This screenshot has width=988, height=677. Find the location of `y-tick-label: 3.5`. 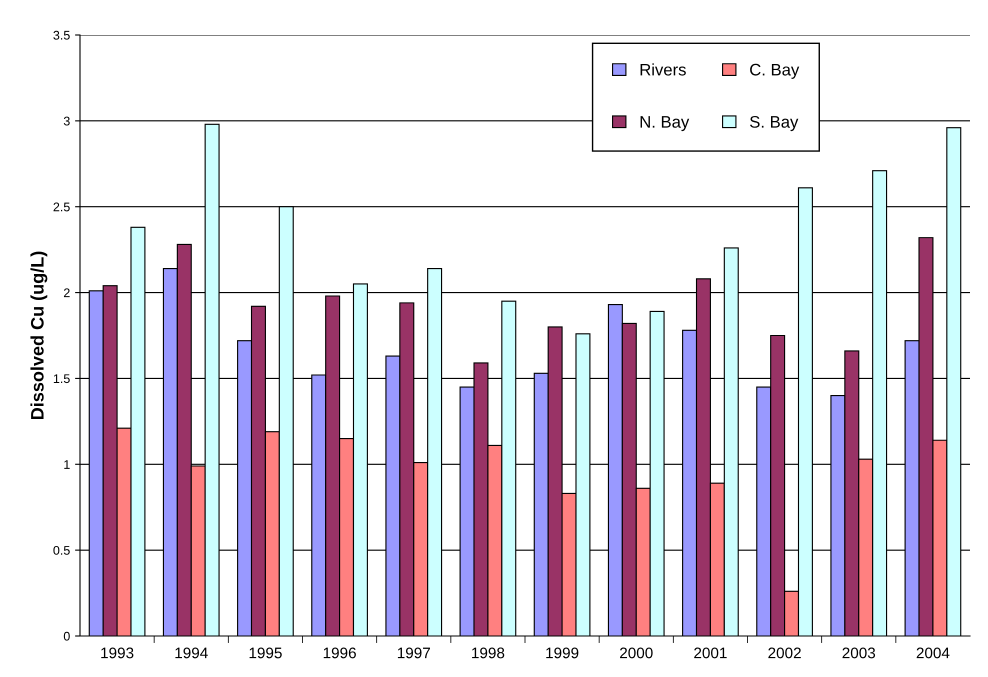

y-tick-label: 3.5 is located at coordinates (61, 35).